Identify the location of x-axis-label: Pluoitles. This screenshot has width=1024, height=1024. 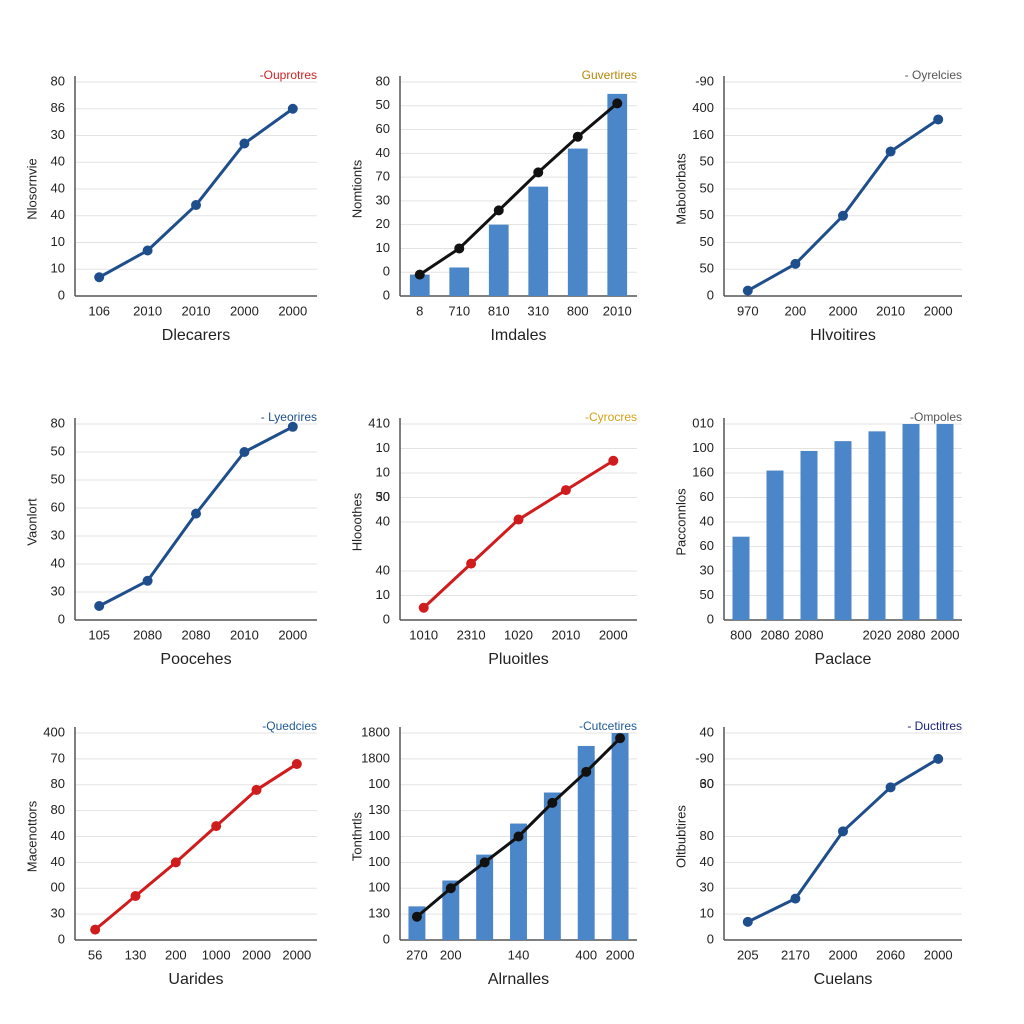
(518, 659).